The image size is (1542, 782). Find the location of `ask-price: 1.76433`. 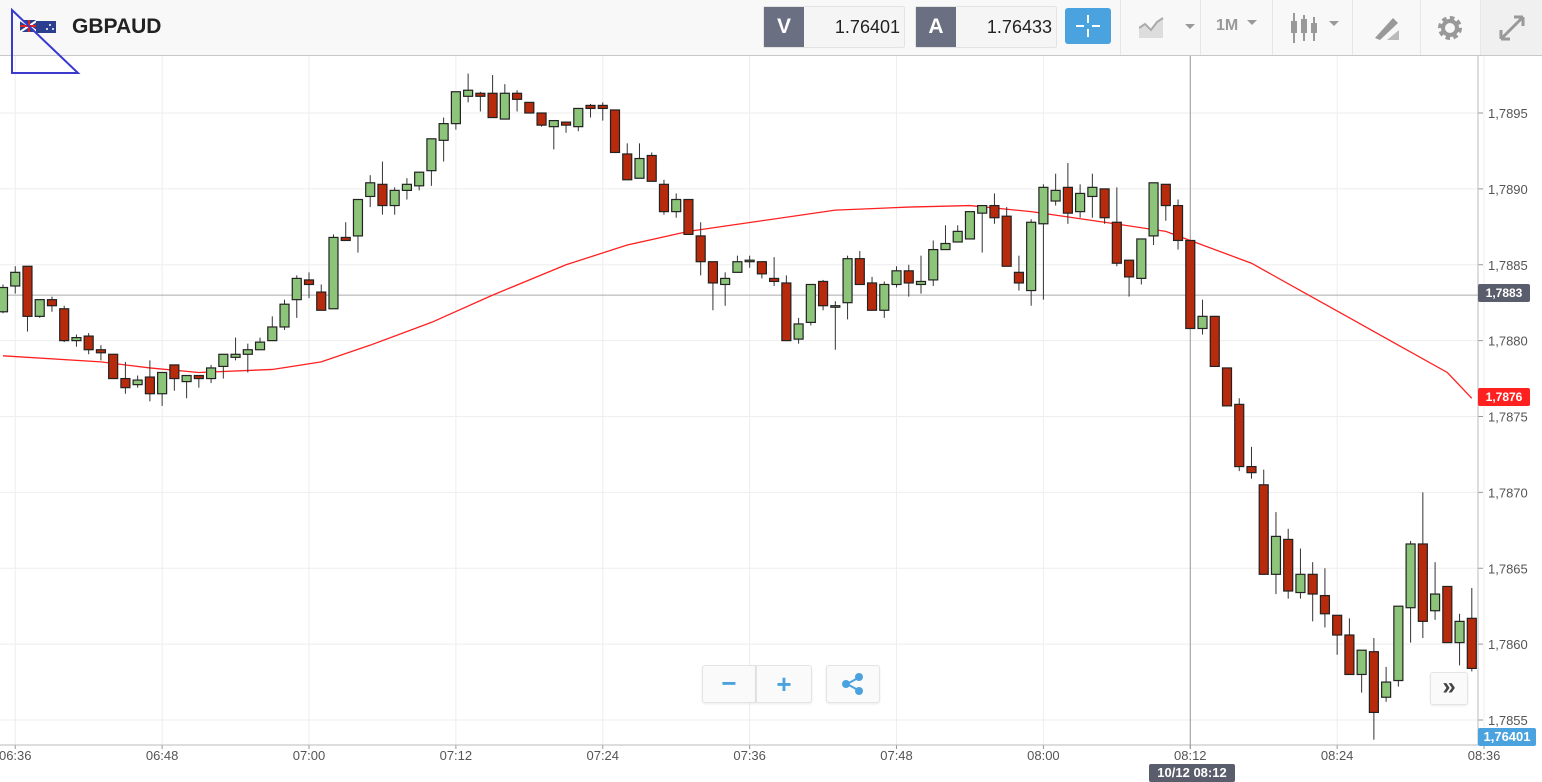

ask-price: 1.76433 is located at coordinates (1019, 27).